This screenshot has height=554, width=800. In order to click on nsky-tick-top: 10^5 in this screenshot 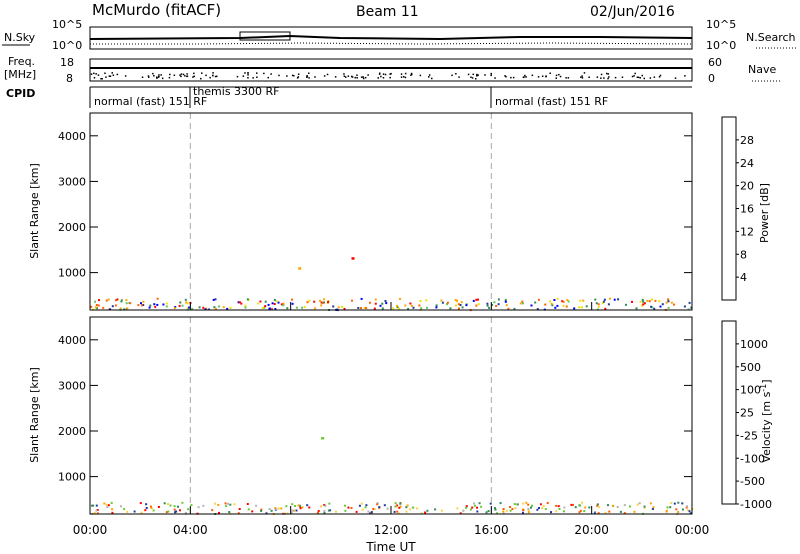, I will do `click(67, 24)`.